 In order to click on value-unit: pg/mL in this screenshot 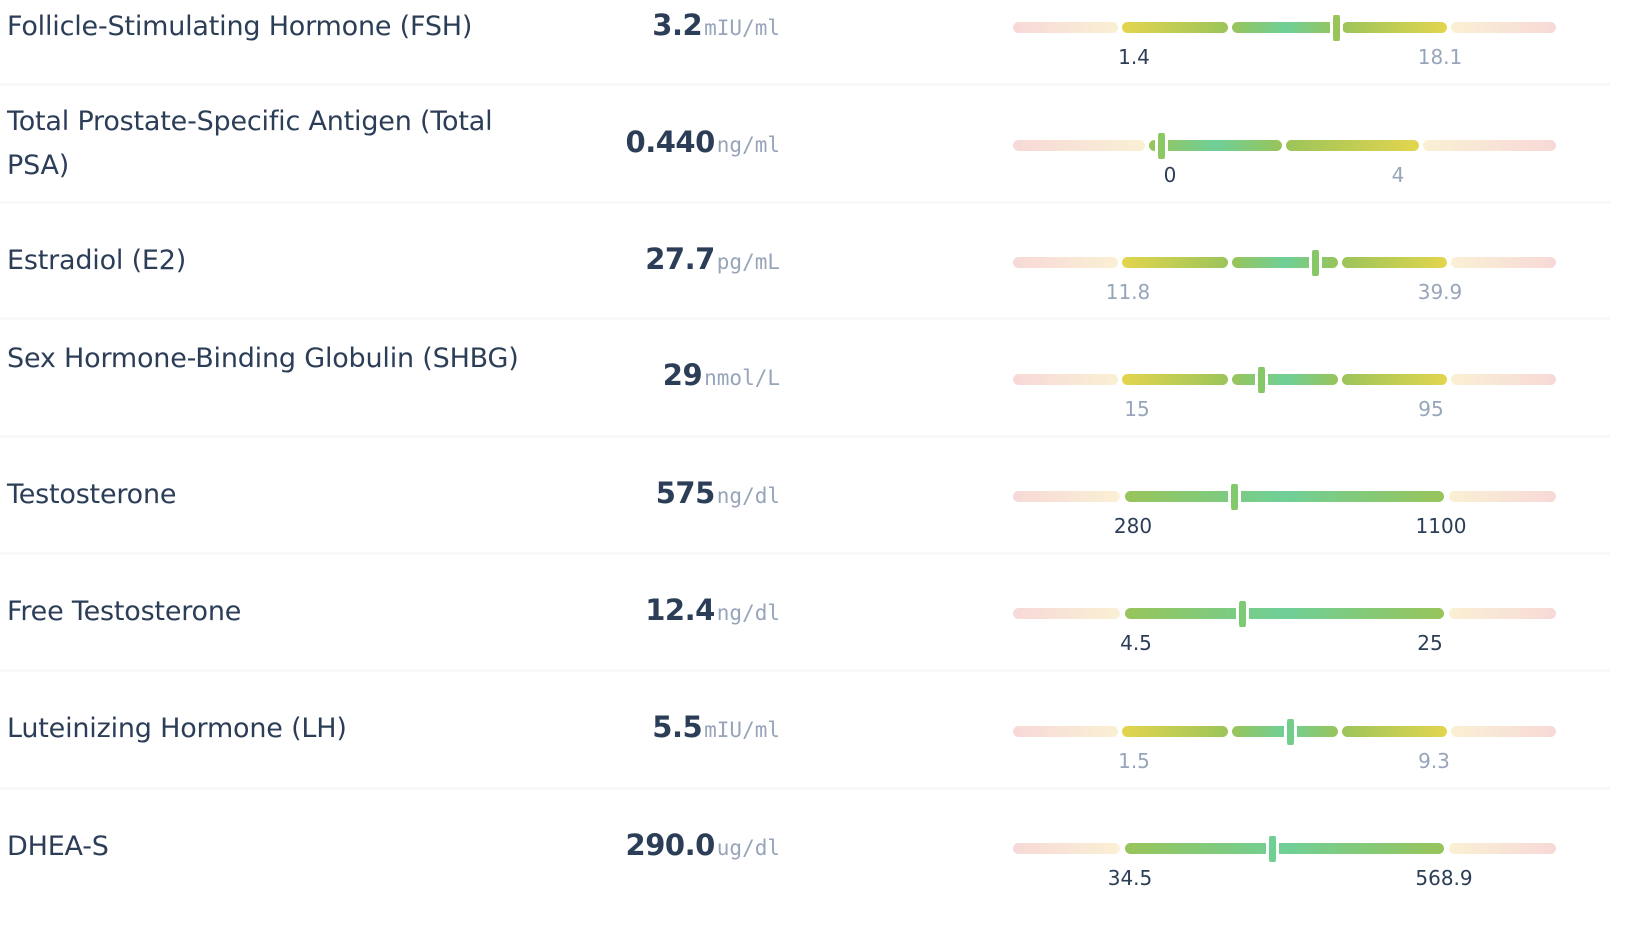, I will do `click(748, 262)`.